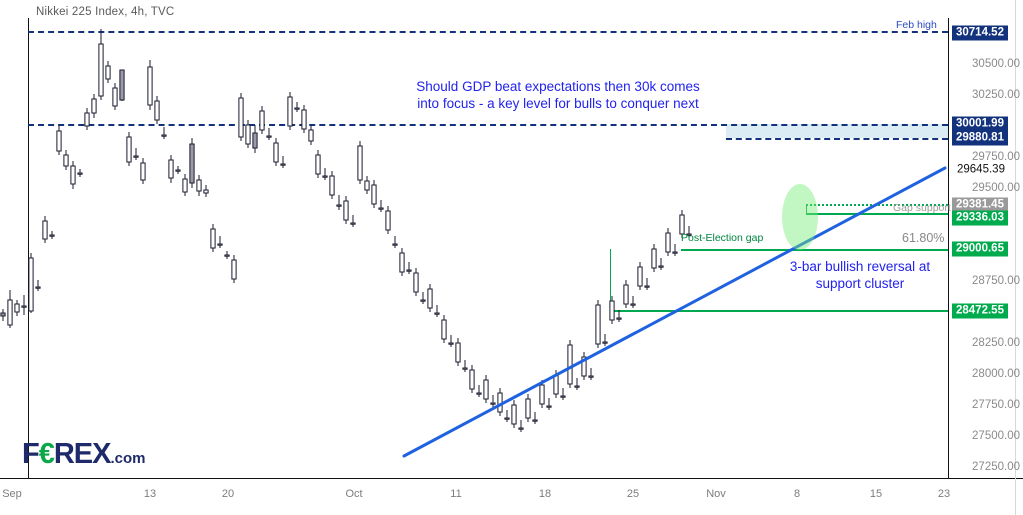  Describe the element at coordinates (837, 131) in the screenshot. I see `supply-zone-shading` at that location.